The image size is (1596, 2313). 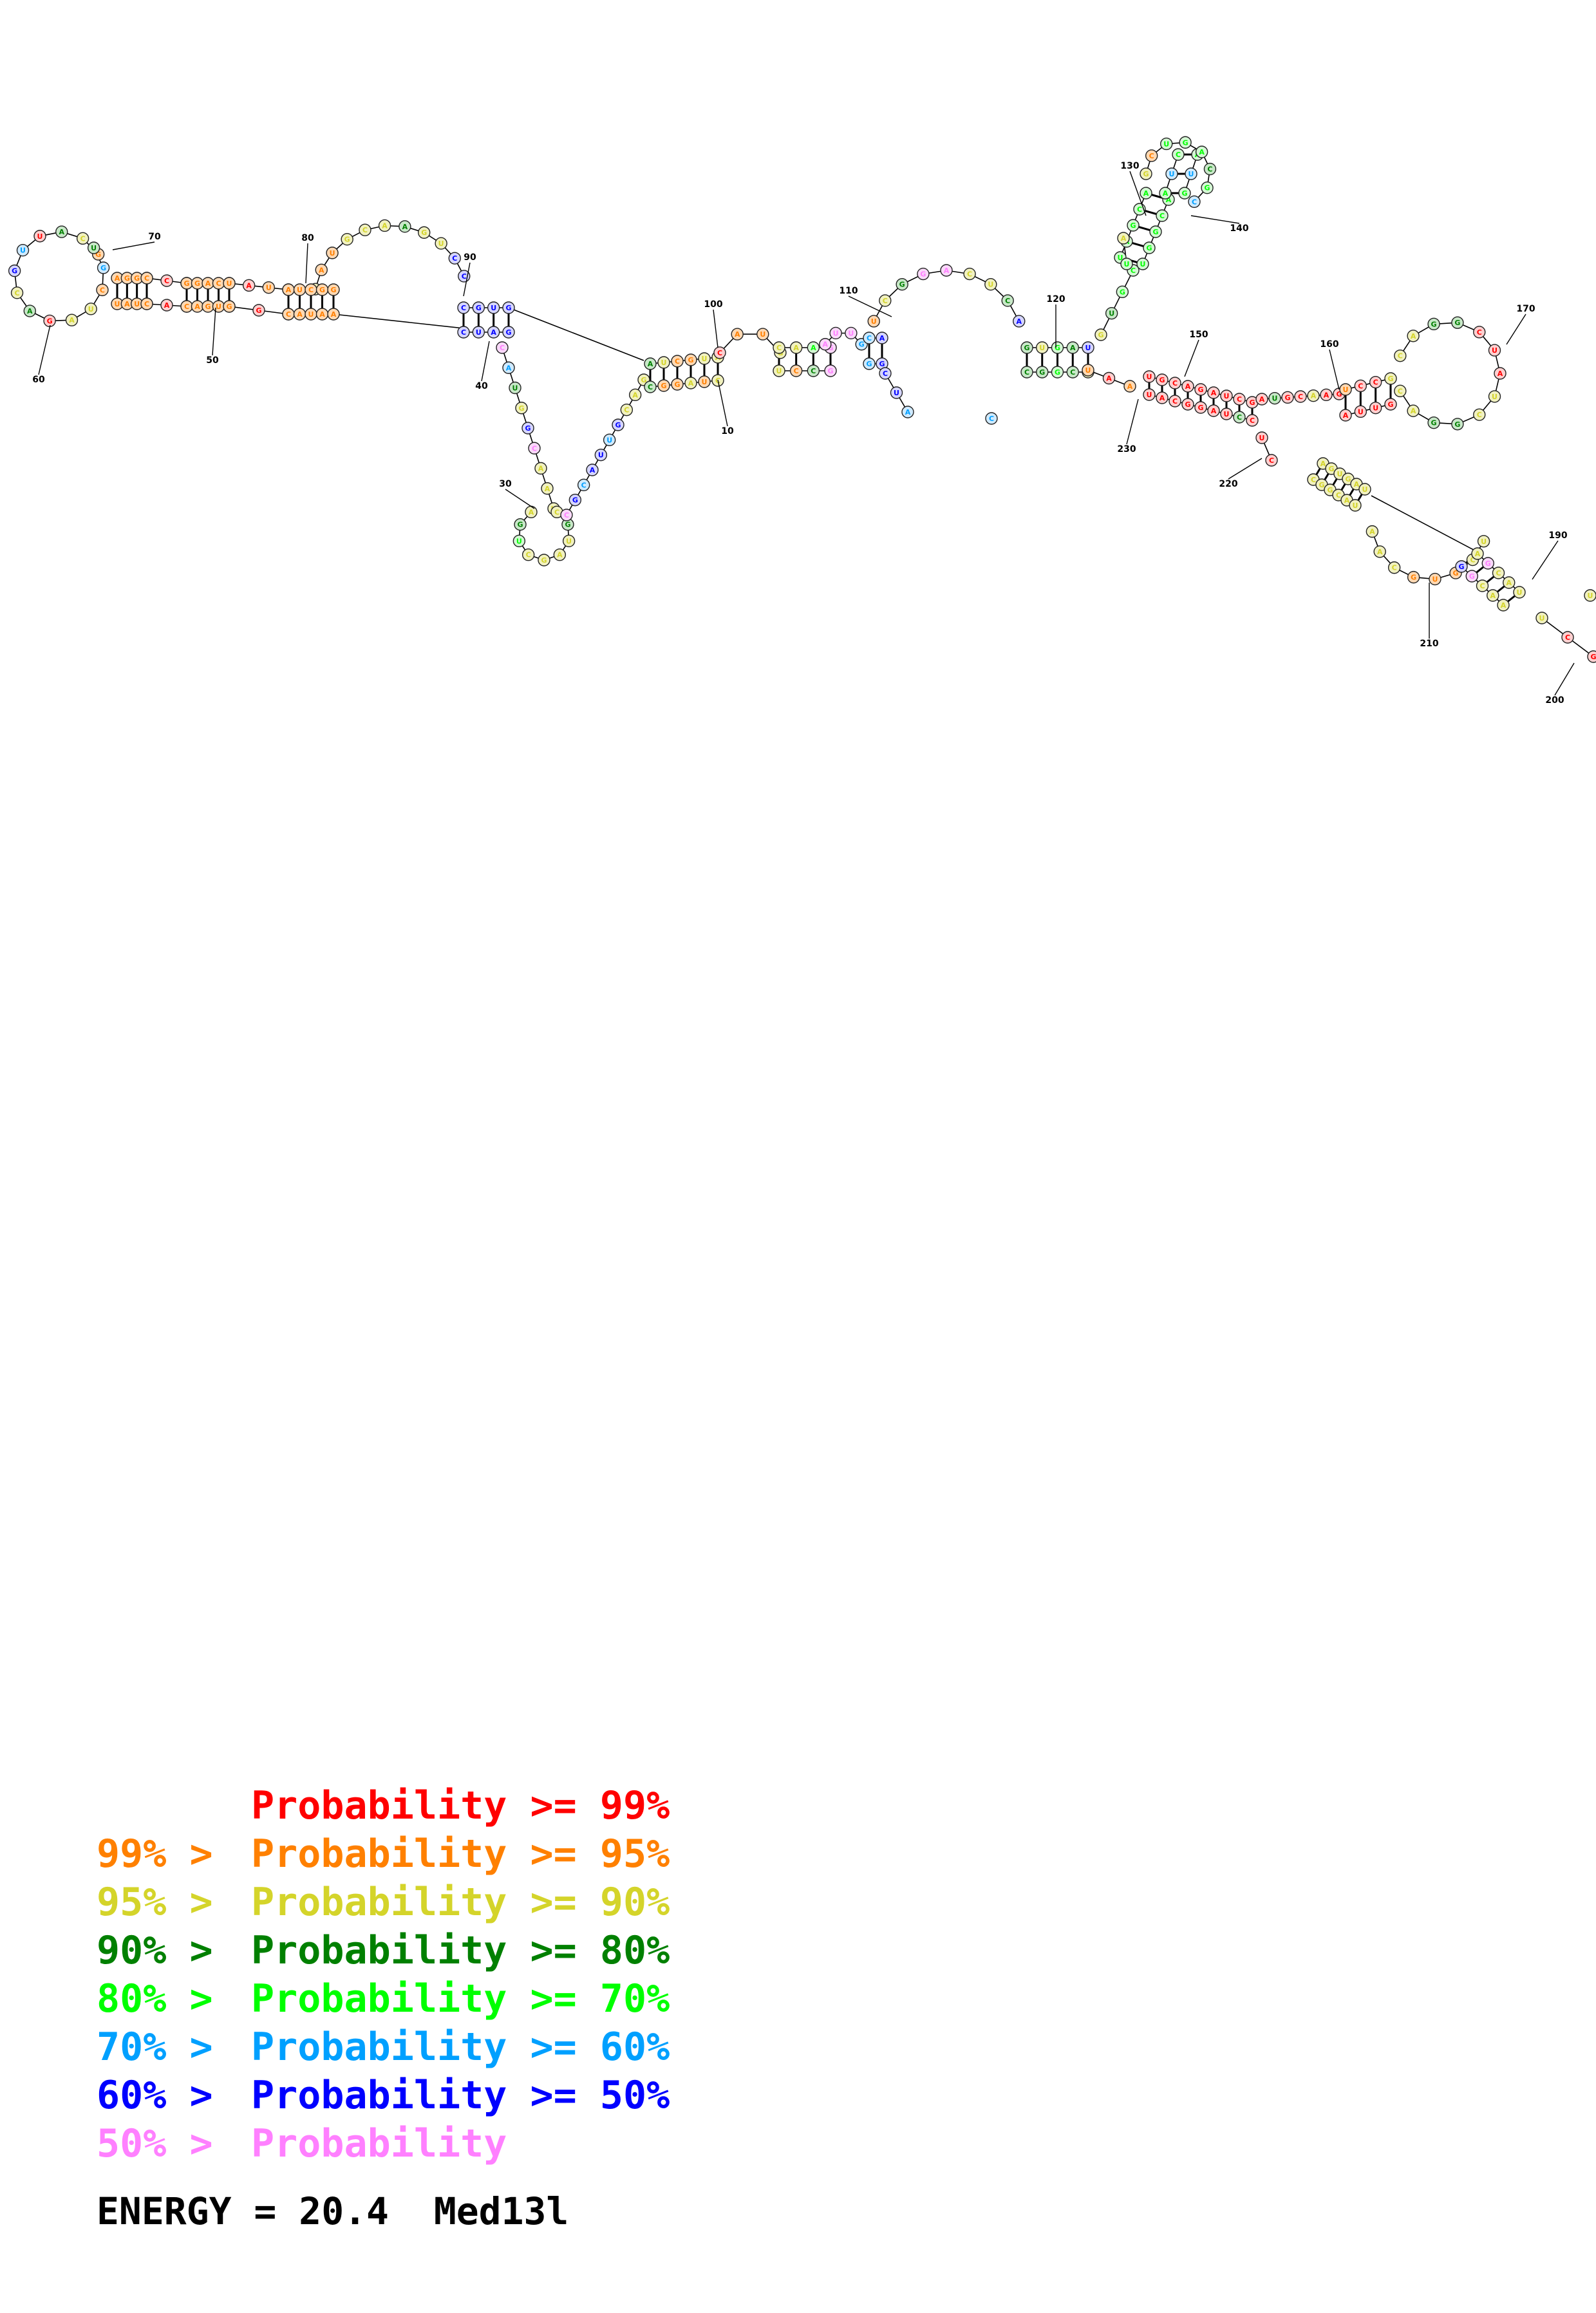 What do you see at coordinates (155, 2048) in the screenshot?
I see `legend-row-left: 70% >` at bounding box center [155, 2048].